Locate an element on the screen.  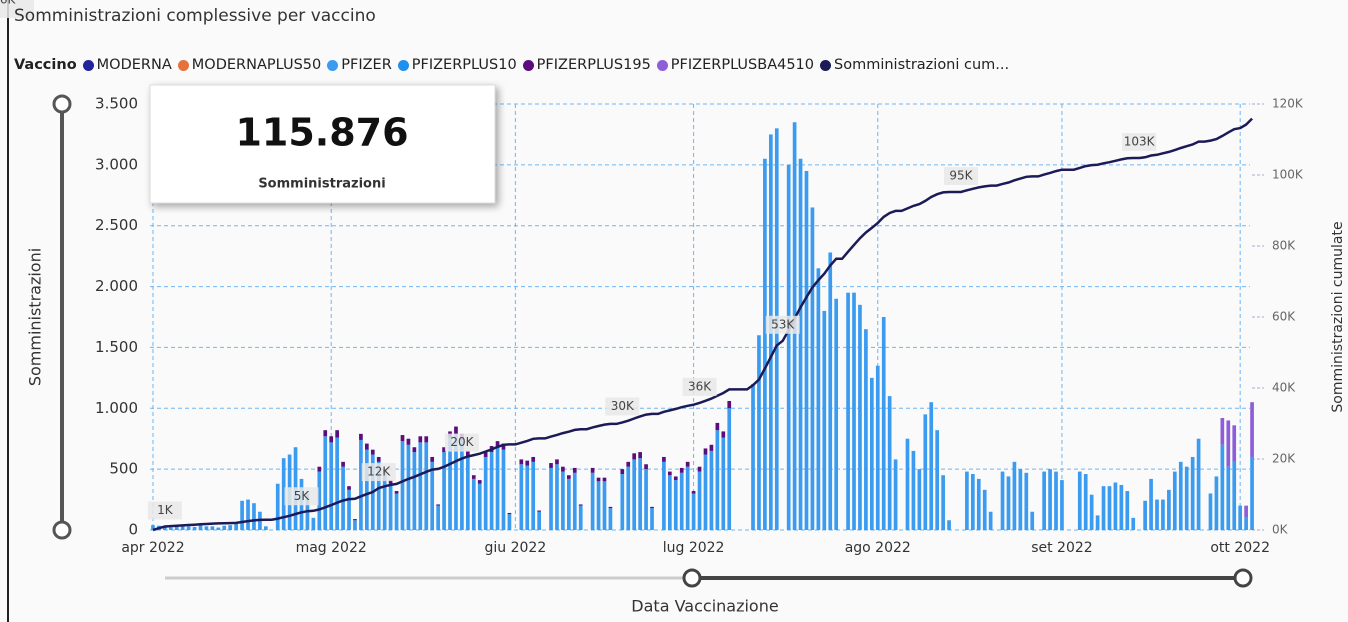
legend-item: MODERNA is located at coordinates (127, 65).